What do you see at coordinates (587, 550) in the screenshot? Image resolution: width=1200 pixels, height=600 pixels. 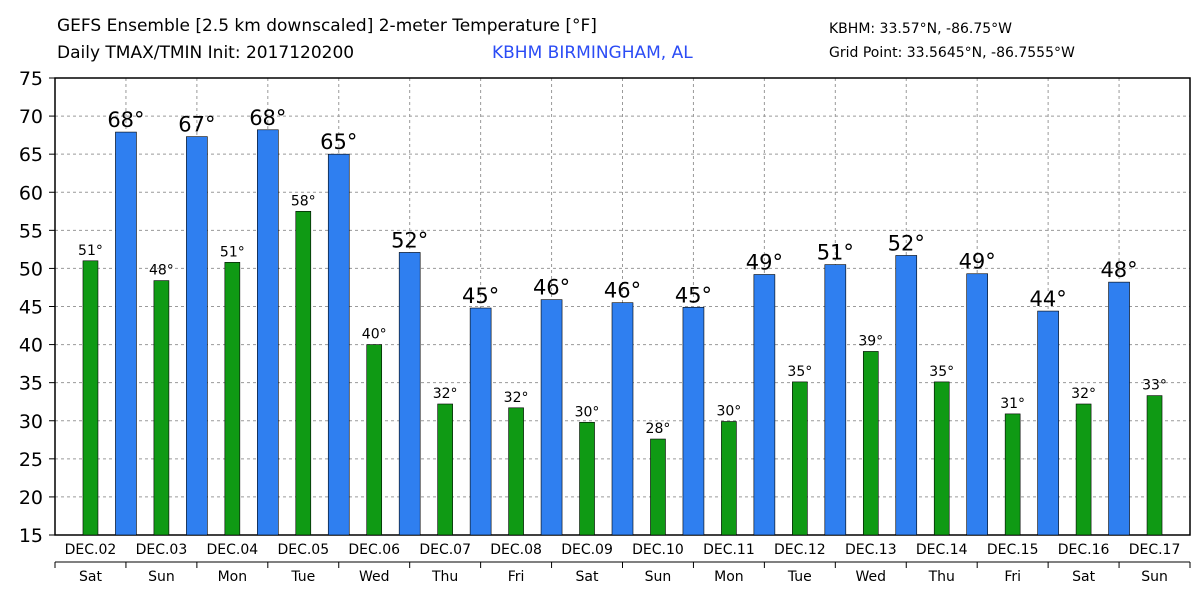 I see `x-date-label: DEC.09` at bounding box center [587, 550].